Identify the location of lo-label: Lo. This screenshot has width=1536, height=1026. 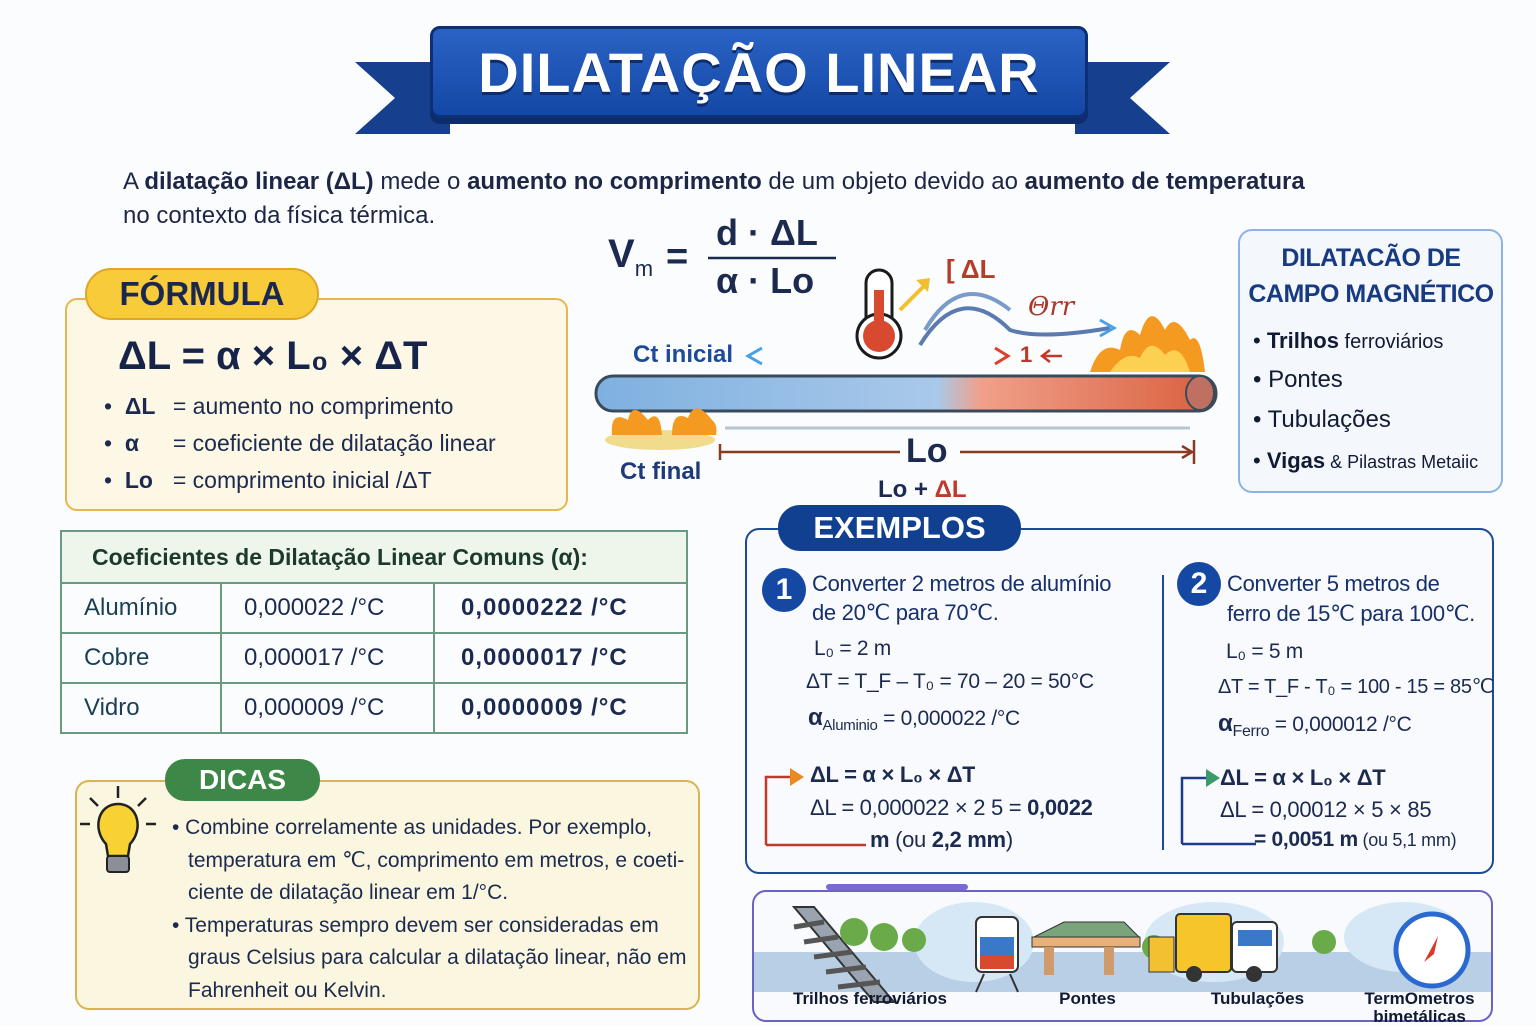
(927, 451).